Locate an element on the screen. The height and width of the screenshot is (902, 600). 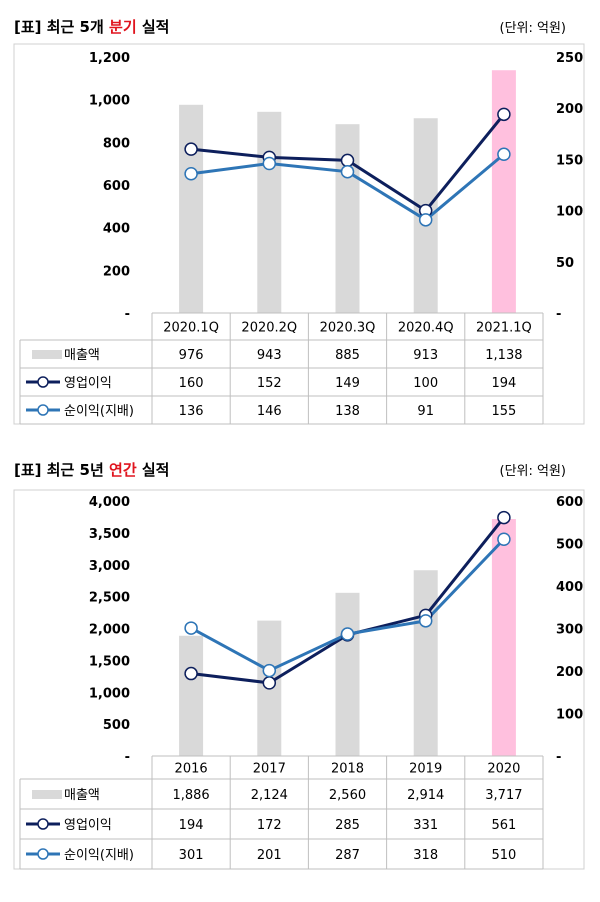
bar-2020 is located at coordinates (503, 637).